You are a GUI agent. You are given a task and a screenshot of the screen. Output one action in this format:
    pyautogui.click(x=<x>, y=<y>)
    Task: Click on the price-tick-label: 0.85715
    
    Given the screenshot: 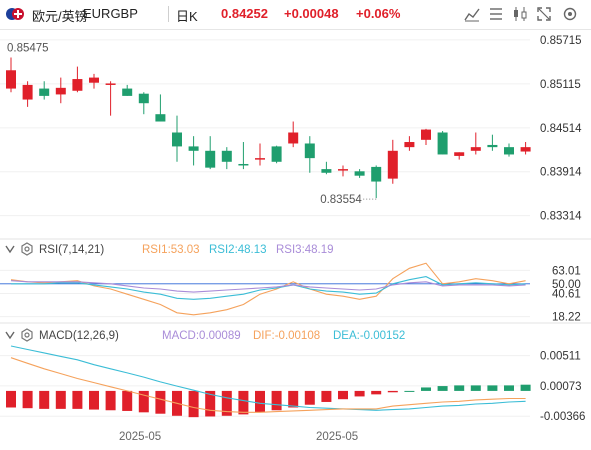 What is the action you would take?
    pyautogui.click(x=561, y=41)
    